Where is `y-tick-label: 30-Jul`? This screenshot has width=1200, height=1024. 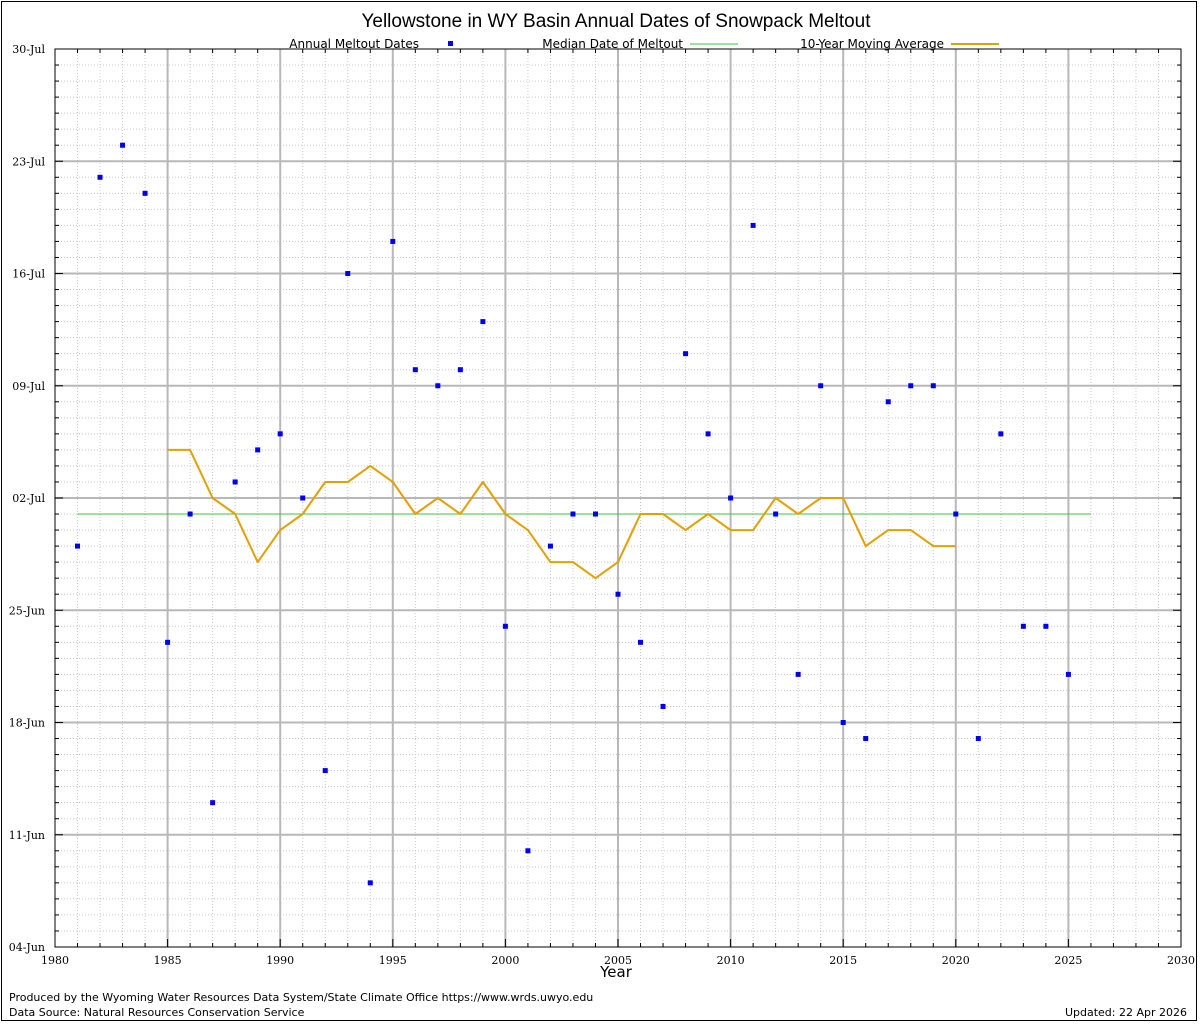 y-tick-label: 30-Jul is located at coordinates (28, 49).